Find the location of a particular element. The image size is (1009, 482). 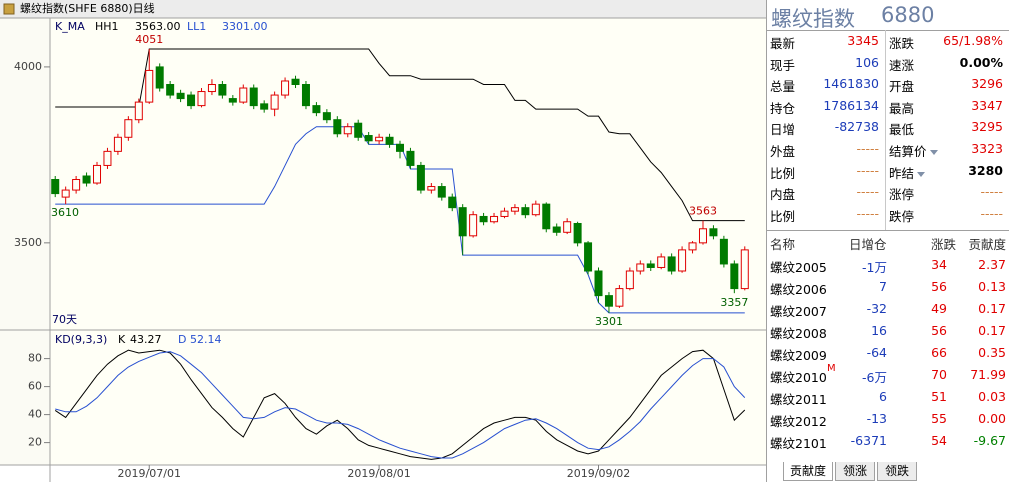

indicator-name: K_MA is located at coordinates (70, 26).